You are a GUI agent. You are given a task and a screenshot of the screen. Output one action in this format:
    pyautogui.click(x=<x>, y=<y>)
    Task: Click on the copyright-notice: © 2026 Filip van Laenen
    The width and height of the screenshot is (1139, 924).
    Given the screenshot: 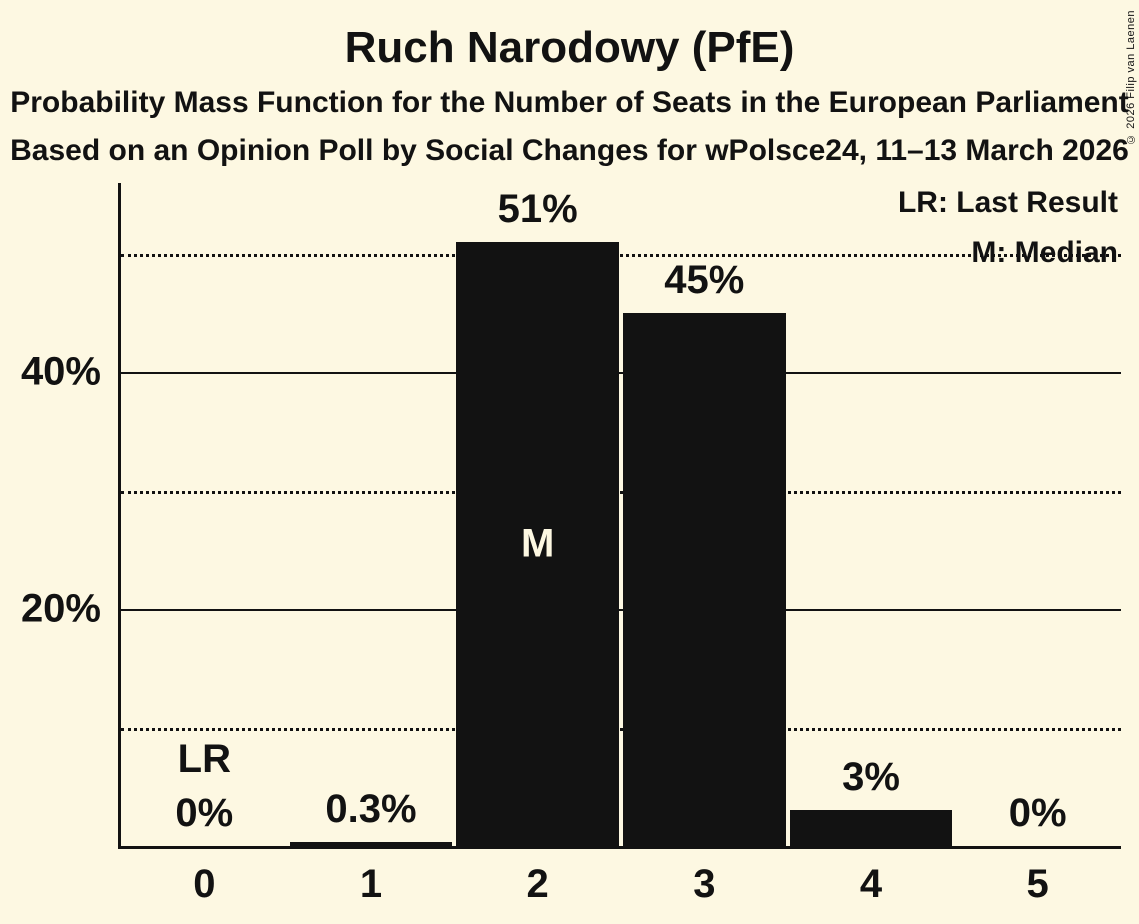 What is the action you would take?
    pyautogui.click(x=1131, y=77)
    